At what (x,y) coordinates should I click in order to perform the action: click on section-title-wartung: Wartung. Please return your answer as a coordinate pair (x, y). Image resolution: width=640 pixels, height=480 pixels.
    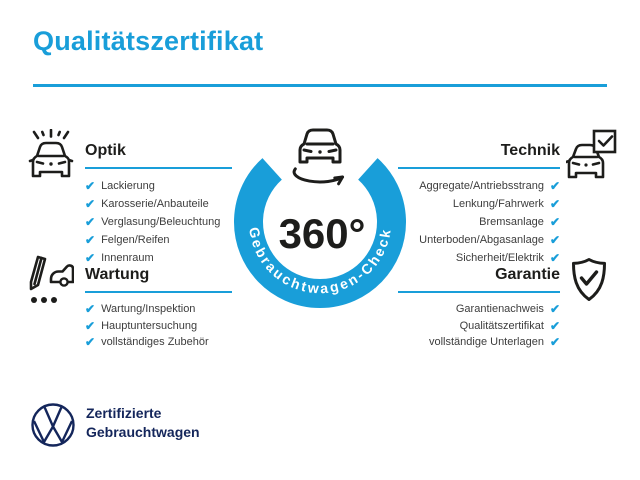
    Looking at the image, I should click on (158, 279).